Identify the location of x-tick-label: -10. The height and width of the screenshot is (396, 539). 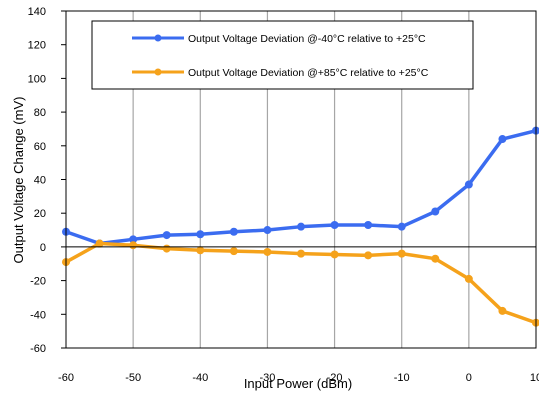
(402, 378).